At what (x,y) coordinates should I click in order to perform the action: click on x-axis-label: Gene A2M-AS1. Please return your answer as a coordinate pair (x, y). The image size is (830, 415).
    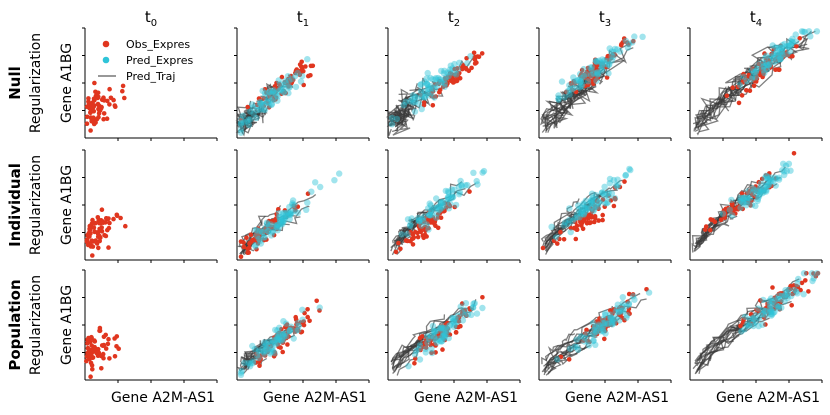
    Looking at the image, I should click on (768, 398).